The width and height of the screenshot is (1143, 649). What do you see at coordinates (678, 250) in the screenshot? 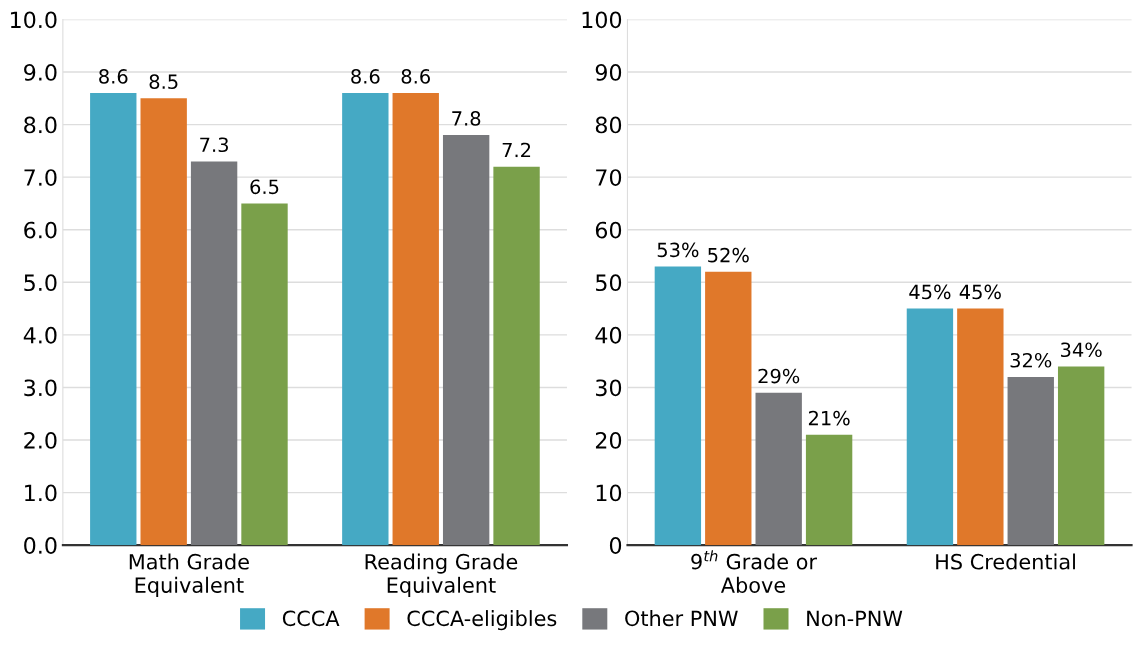
I see `data-label: 53%` at bounding box center [678, 250].